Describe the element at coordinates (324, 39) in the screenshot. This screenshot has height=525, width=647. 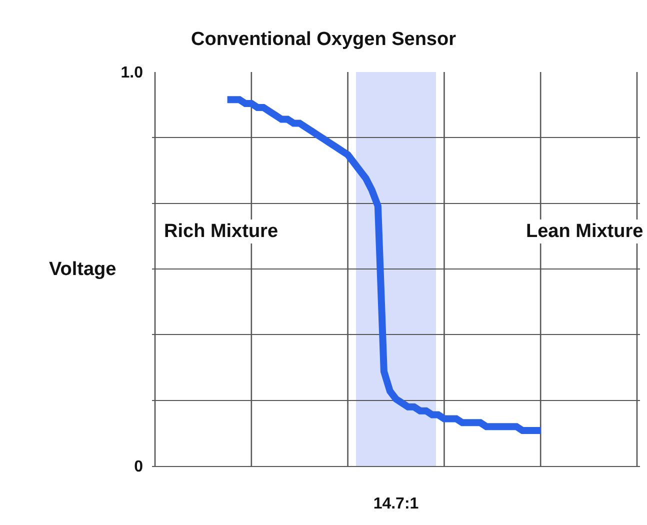
I see `chart-title: Conventional Oxygen Sensor` at that location.